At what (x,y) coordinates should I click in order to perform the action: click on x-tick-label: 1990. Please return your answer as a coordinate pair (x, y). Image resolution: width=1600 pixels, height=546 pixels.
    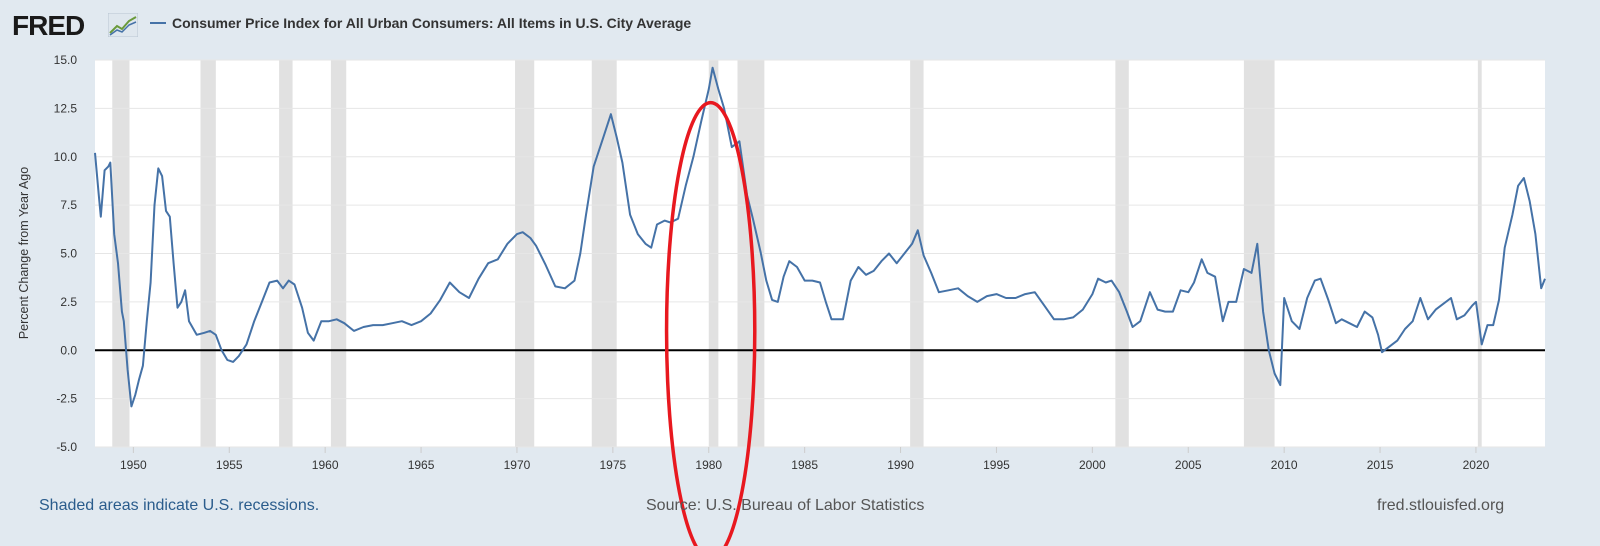
    Looking at the image, I should click on (900, 465).